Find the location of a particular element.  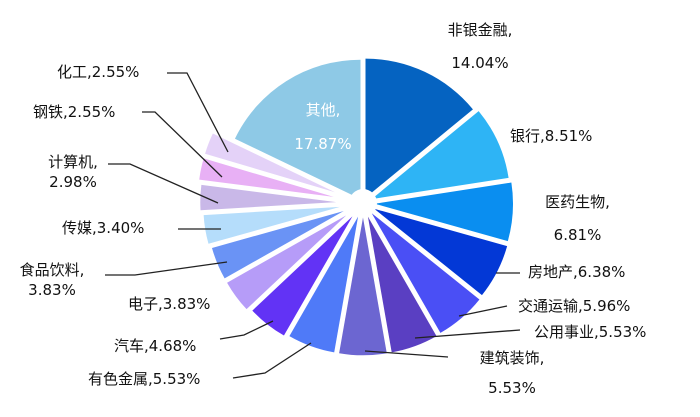

label-huagong: 化工,2.55% is located at coordinates (98, 72).